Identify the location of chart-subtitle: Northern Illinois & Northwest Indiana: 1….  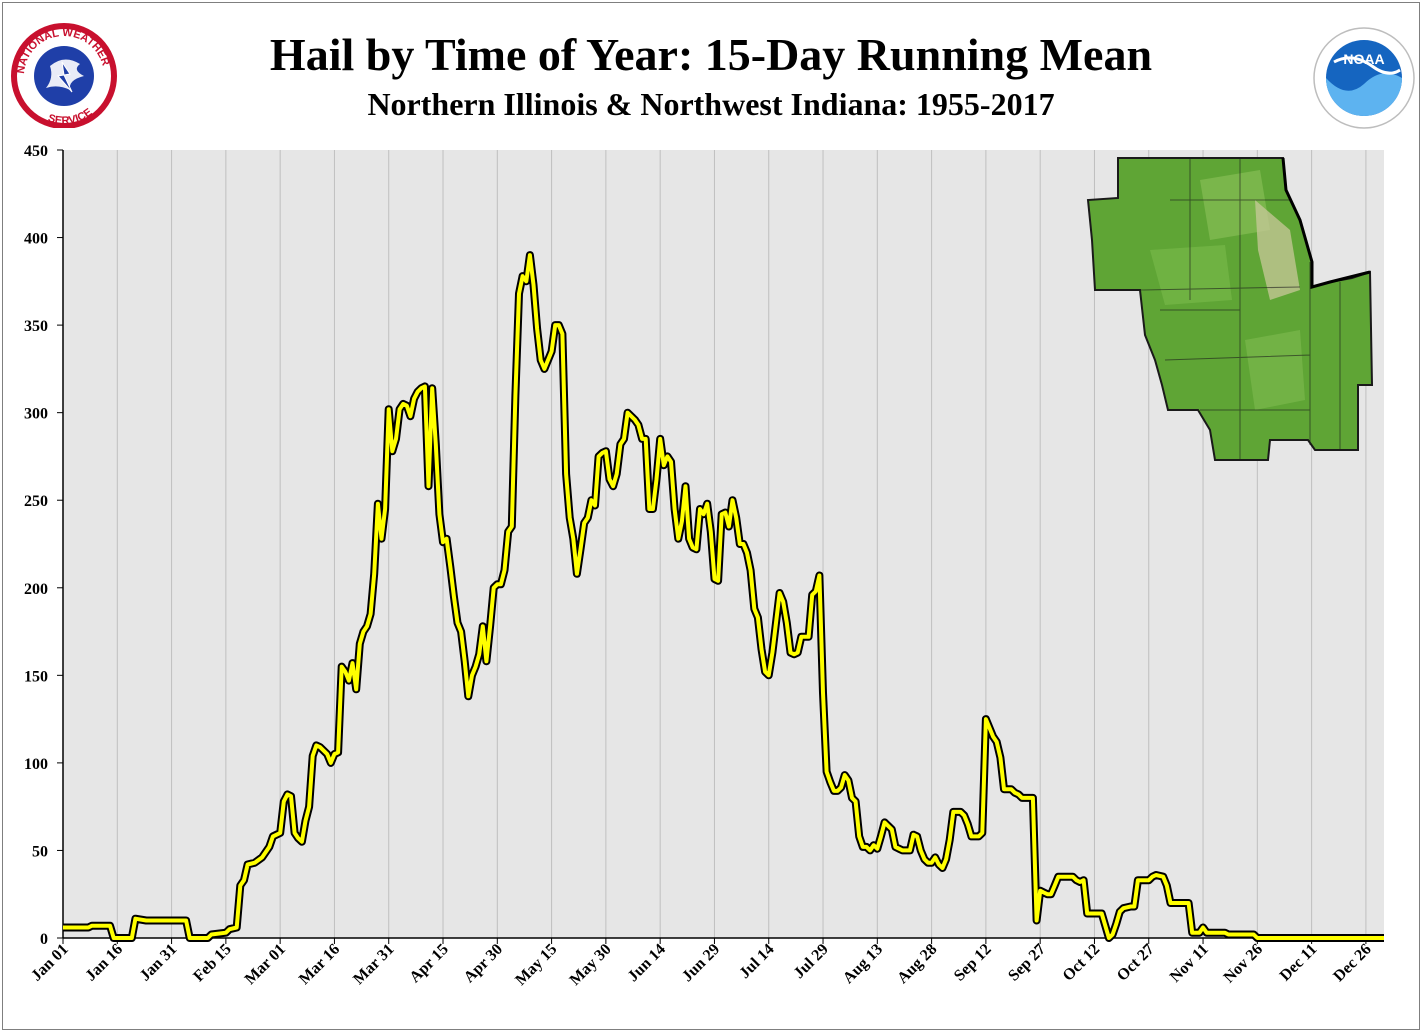
(711, 104).